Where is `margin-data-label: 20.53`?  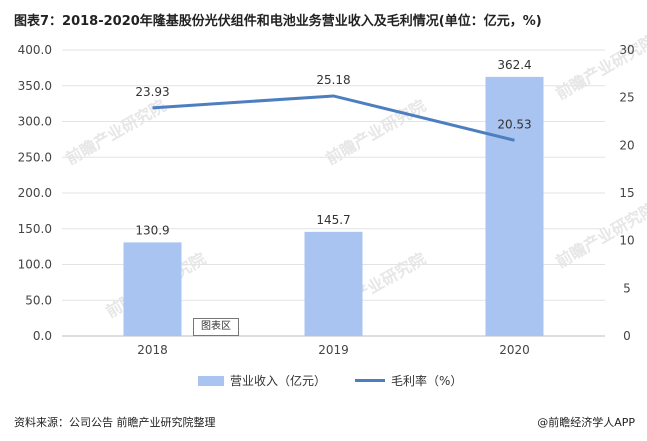
margin-data-label: 20.53 is located at coordinates (514, 124).